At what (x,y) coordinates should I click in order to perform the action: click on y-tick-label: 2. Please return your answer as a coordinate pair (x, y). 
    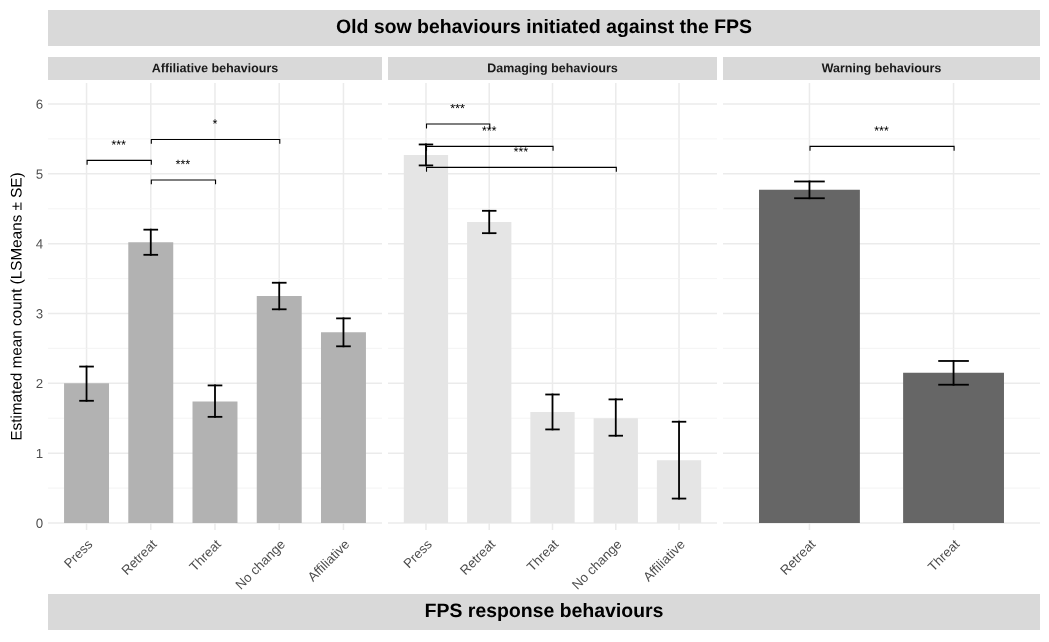
    Looking at the image, I should click on (39, 383).